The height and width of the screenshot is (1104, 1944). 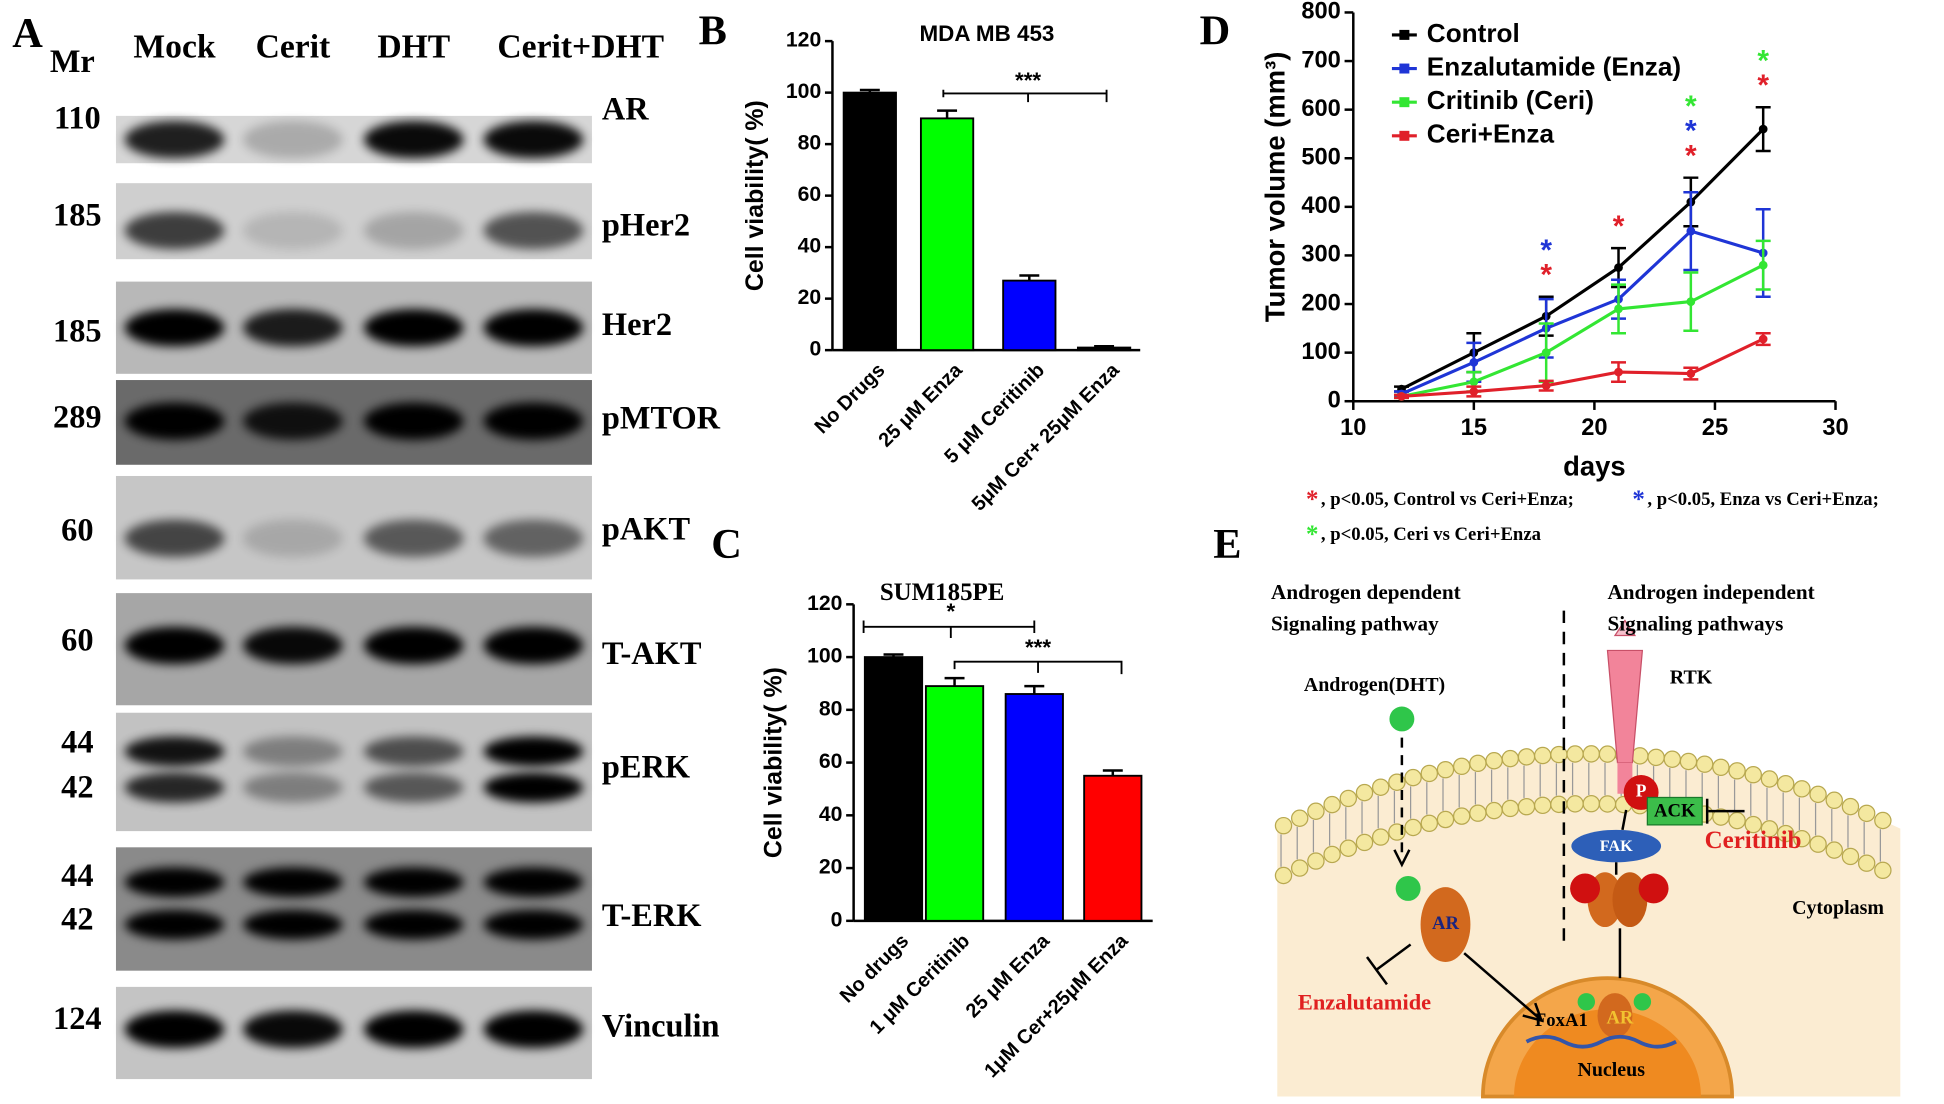 What do you see at coordinates (987, 33) in the screenshot?
I see `chart-title: MDA MB 453` at bounding box center [987, 33].